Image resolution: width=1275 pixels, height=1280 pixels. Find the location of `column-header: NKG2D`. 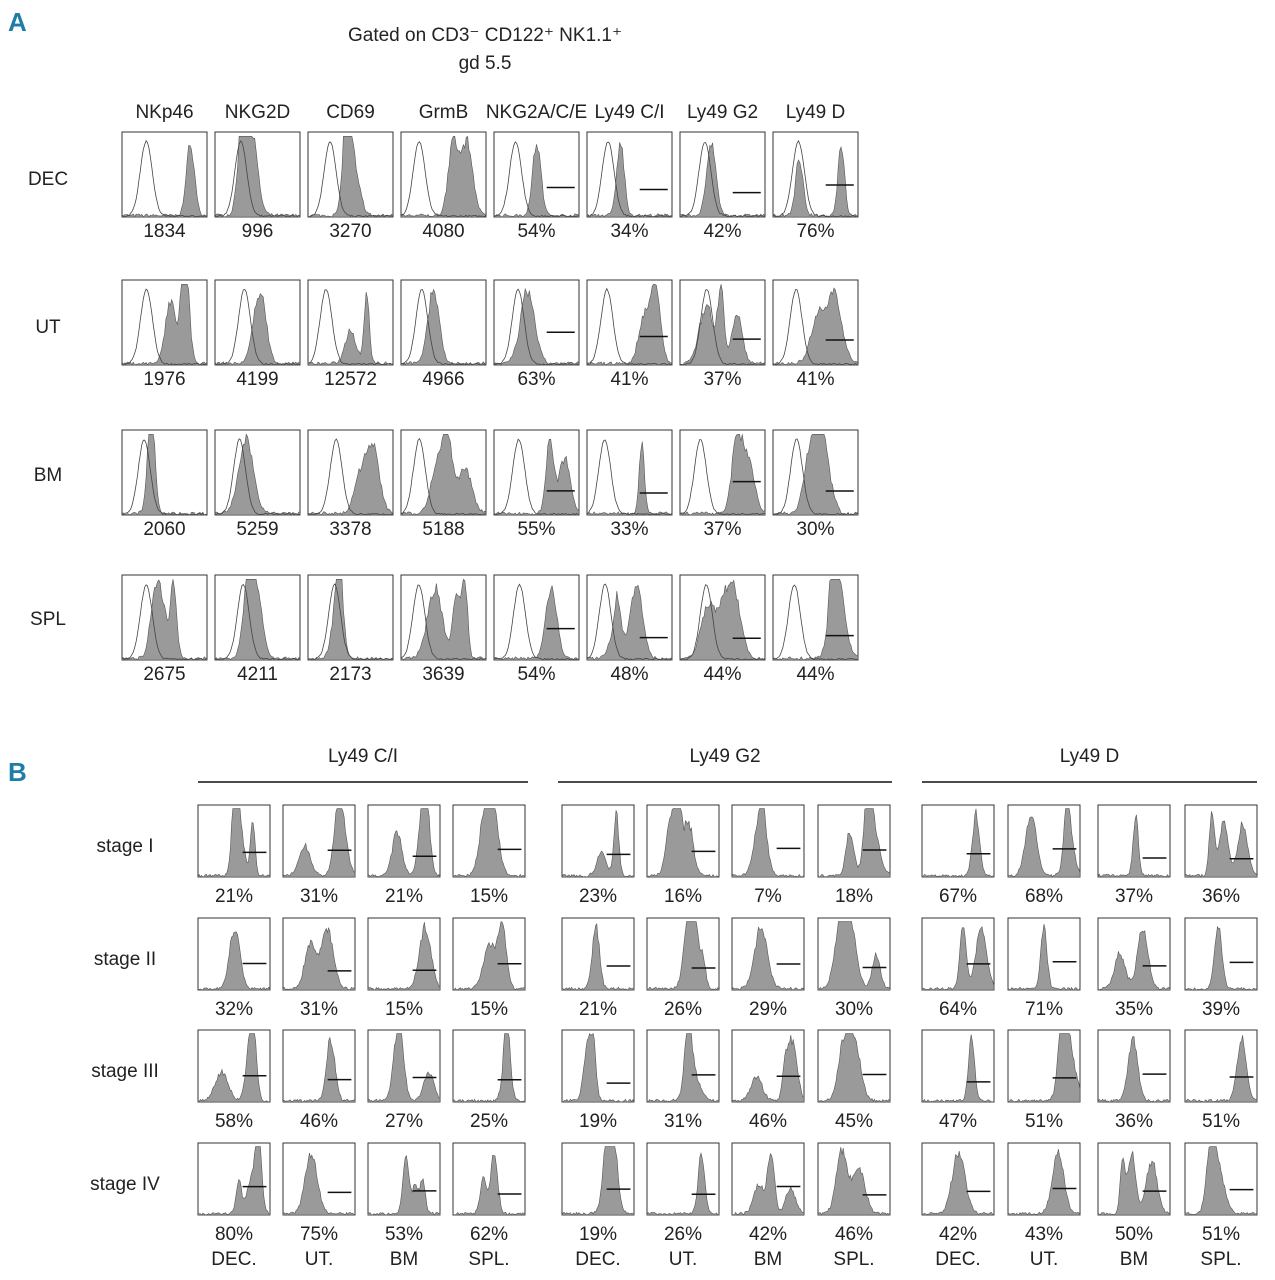

column-header: NKG2D is located at coordinates (257, 112).